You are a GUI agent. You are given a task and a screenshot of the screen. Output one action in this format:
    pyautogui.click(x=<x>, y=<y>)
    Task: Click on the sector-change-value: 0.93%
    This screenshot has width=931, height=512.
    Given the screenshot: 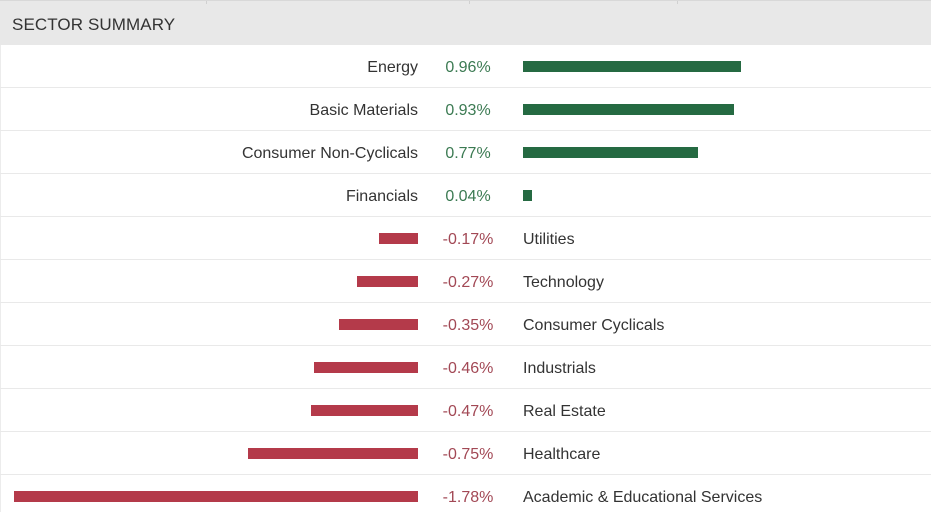 What is the action you would take?
    pyautogui.click(x=468, y=110)
    